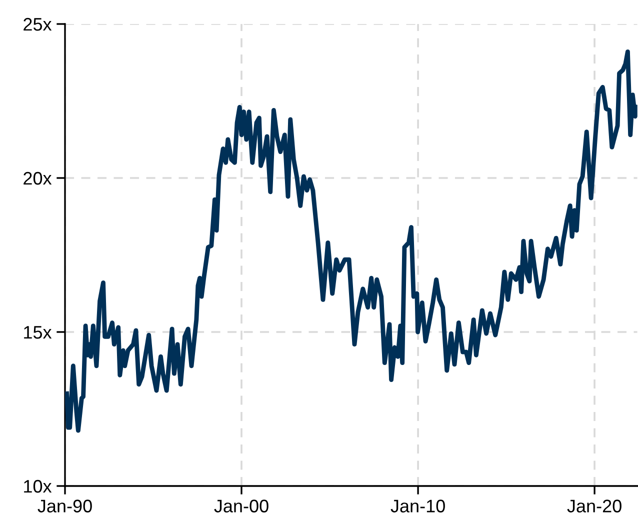  Describe the element at coordinates (38, 178) in the screenshot. I see `y-tick-label: 20x` at that location.